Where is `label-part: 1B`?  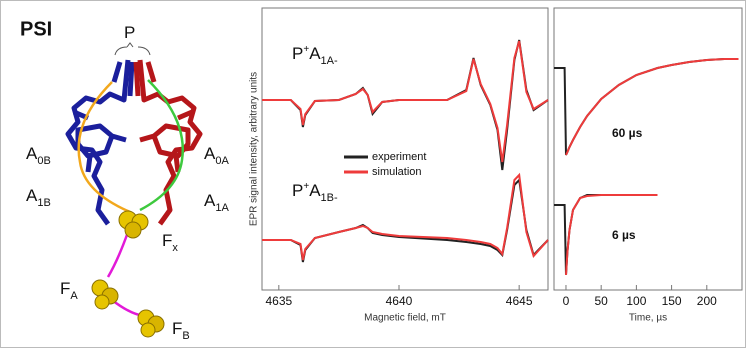 label-part: 1B is located at coordinates (43, 203).